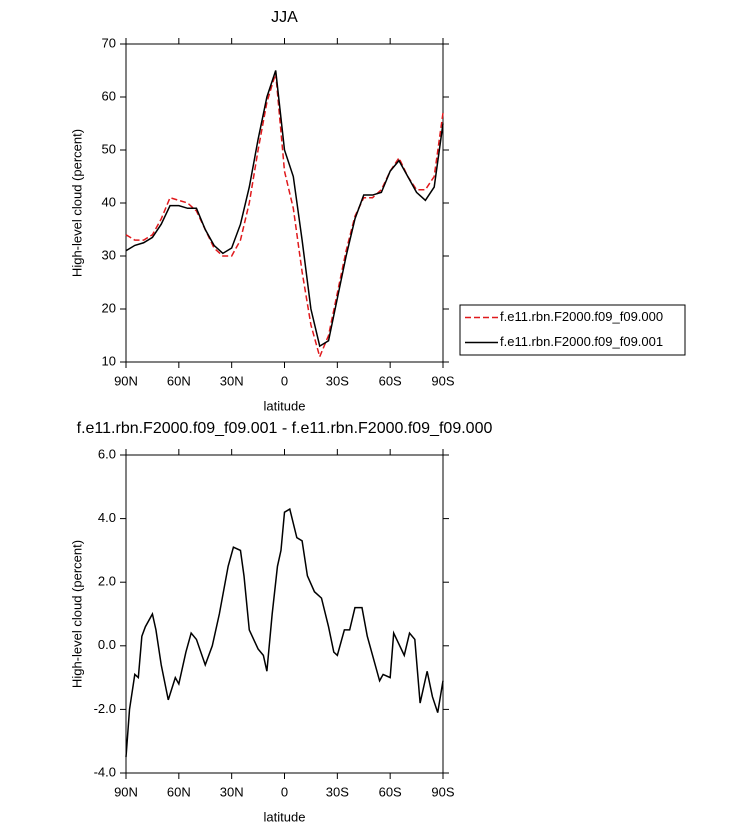  What do you see at coordinates (107, 517) in the screenshot?
I see `y-tick-label: 4.0` at bounding box center [107, 517].